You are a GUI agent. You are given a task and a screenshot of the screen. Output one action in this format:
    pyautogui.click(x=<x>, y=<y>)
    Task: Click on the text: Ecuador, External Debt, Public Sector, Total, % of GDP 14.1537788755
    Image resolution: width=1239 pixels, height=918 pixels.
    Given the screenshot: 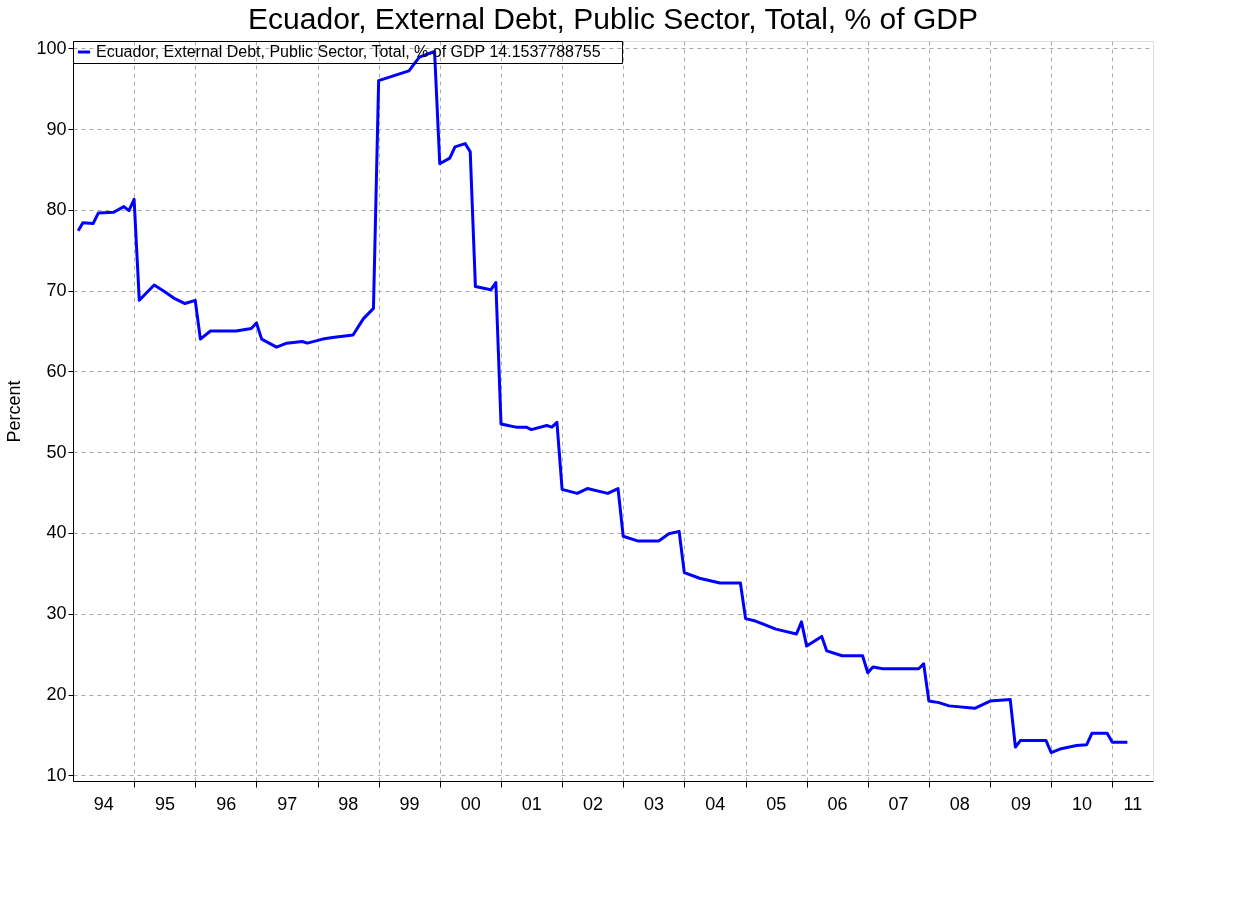 What is the action you would take?
    pyautogui.click(x=348, y=51)
    